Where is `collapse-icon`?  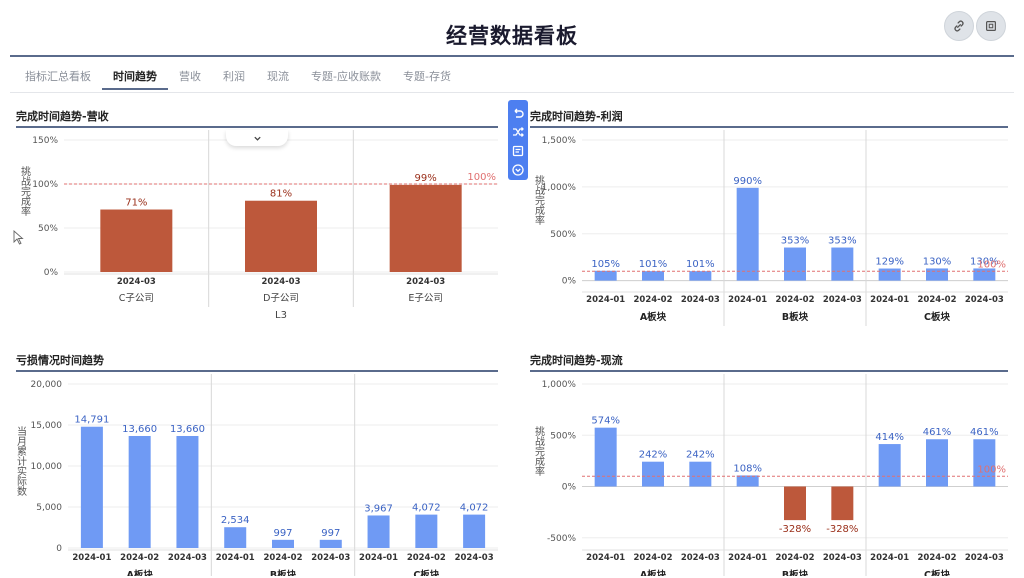 collapse-icon is located at coordinates (518, 169).